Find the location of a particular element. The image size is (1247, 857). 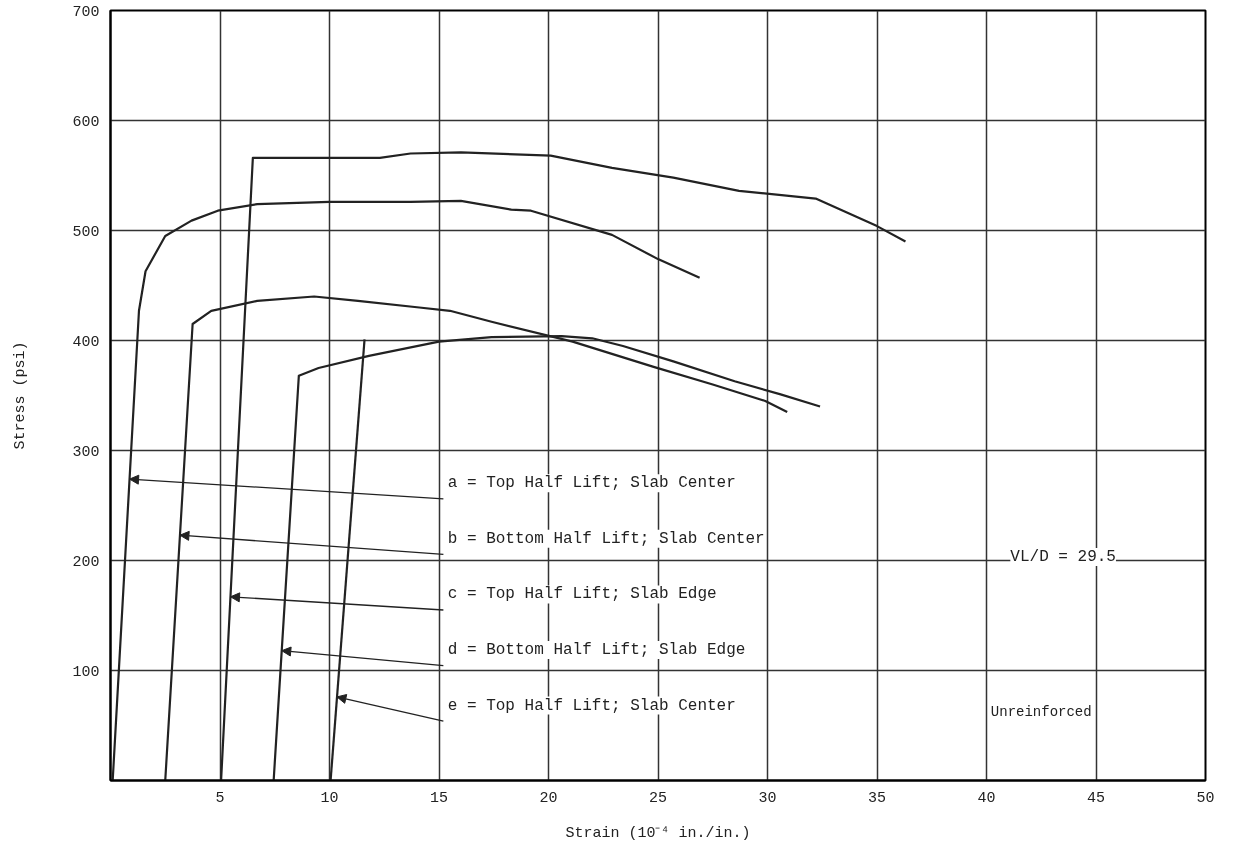

y-tick-label: 300 is located at coordinates (86, 452).